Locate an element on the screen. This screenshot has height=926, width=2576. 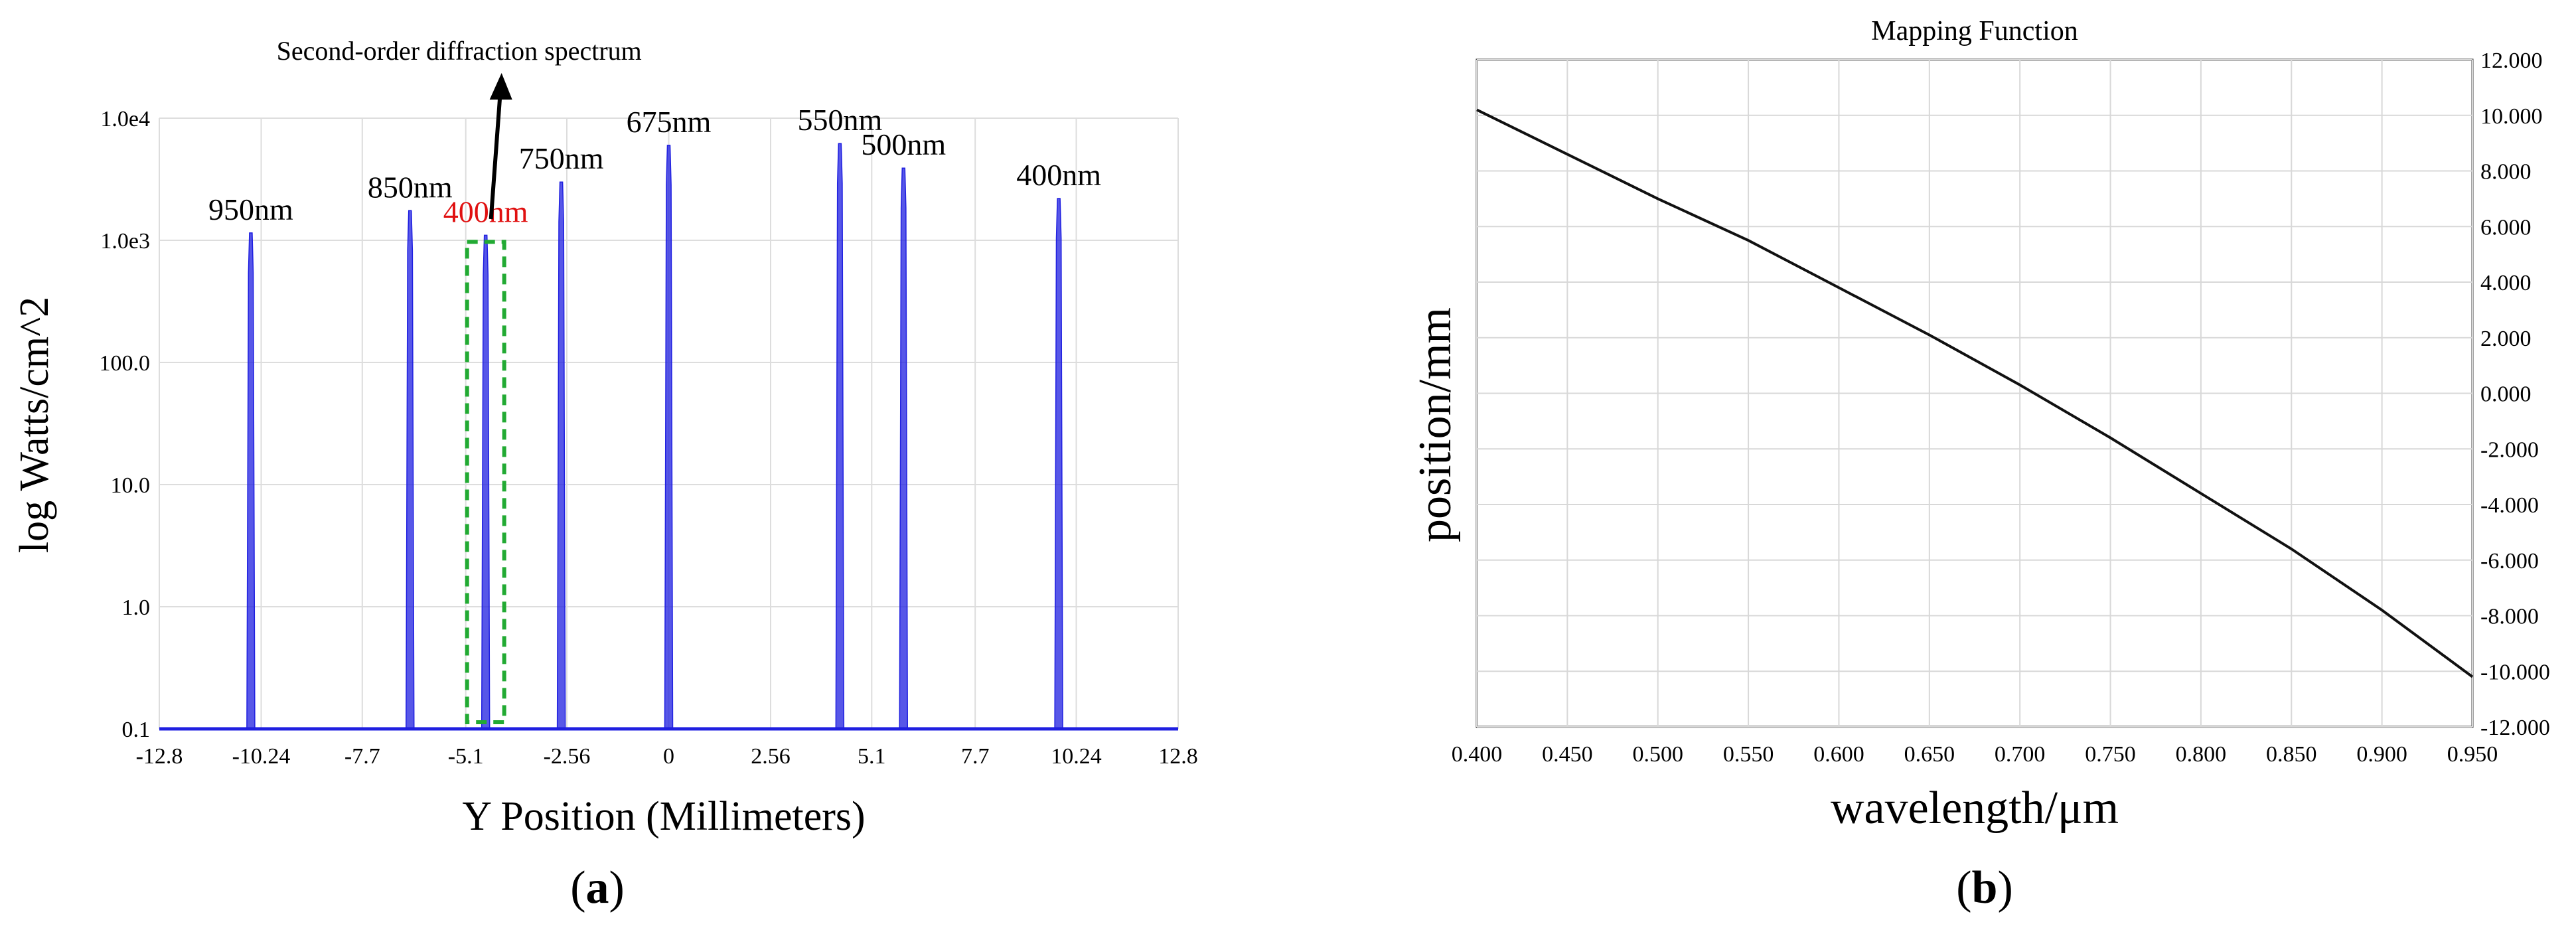
panel-label-letter-b: b is located at coordinates (1985, 887).